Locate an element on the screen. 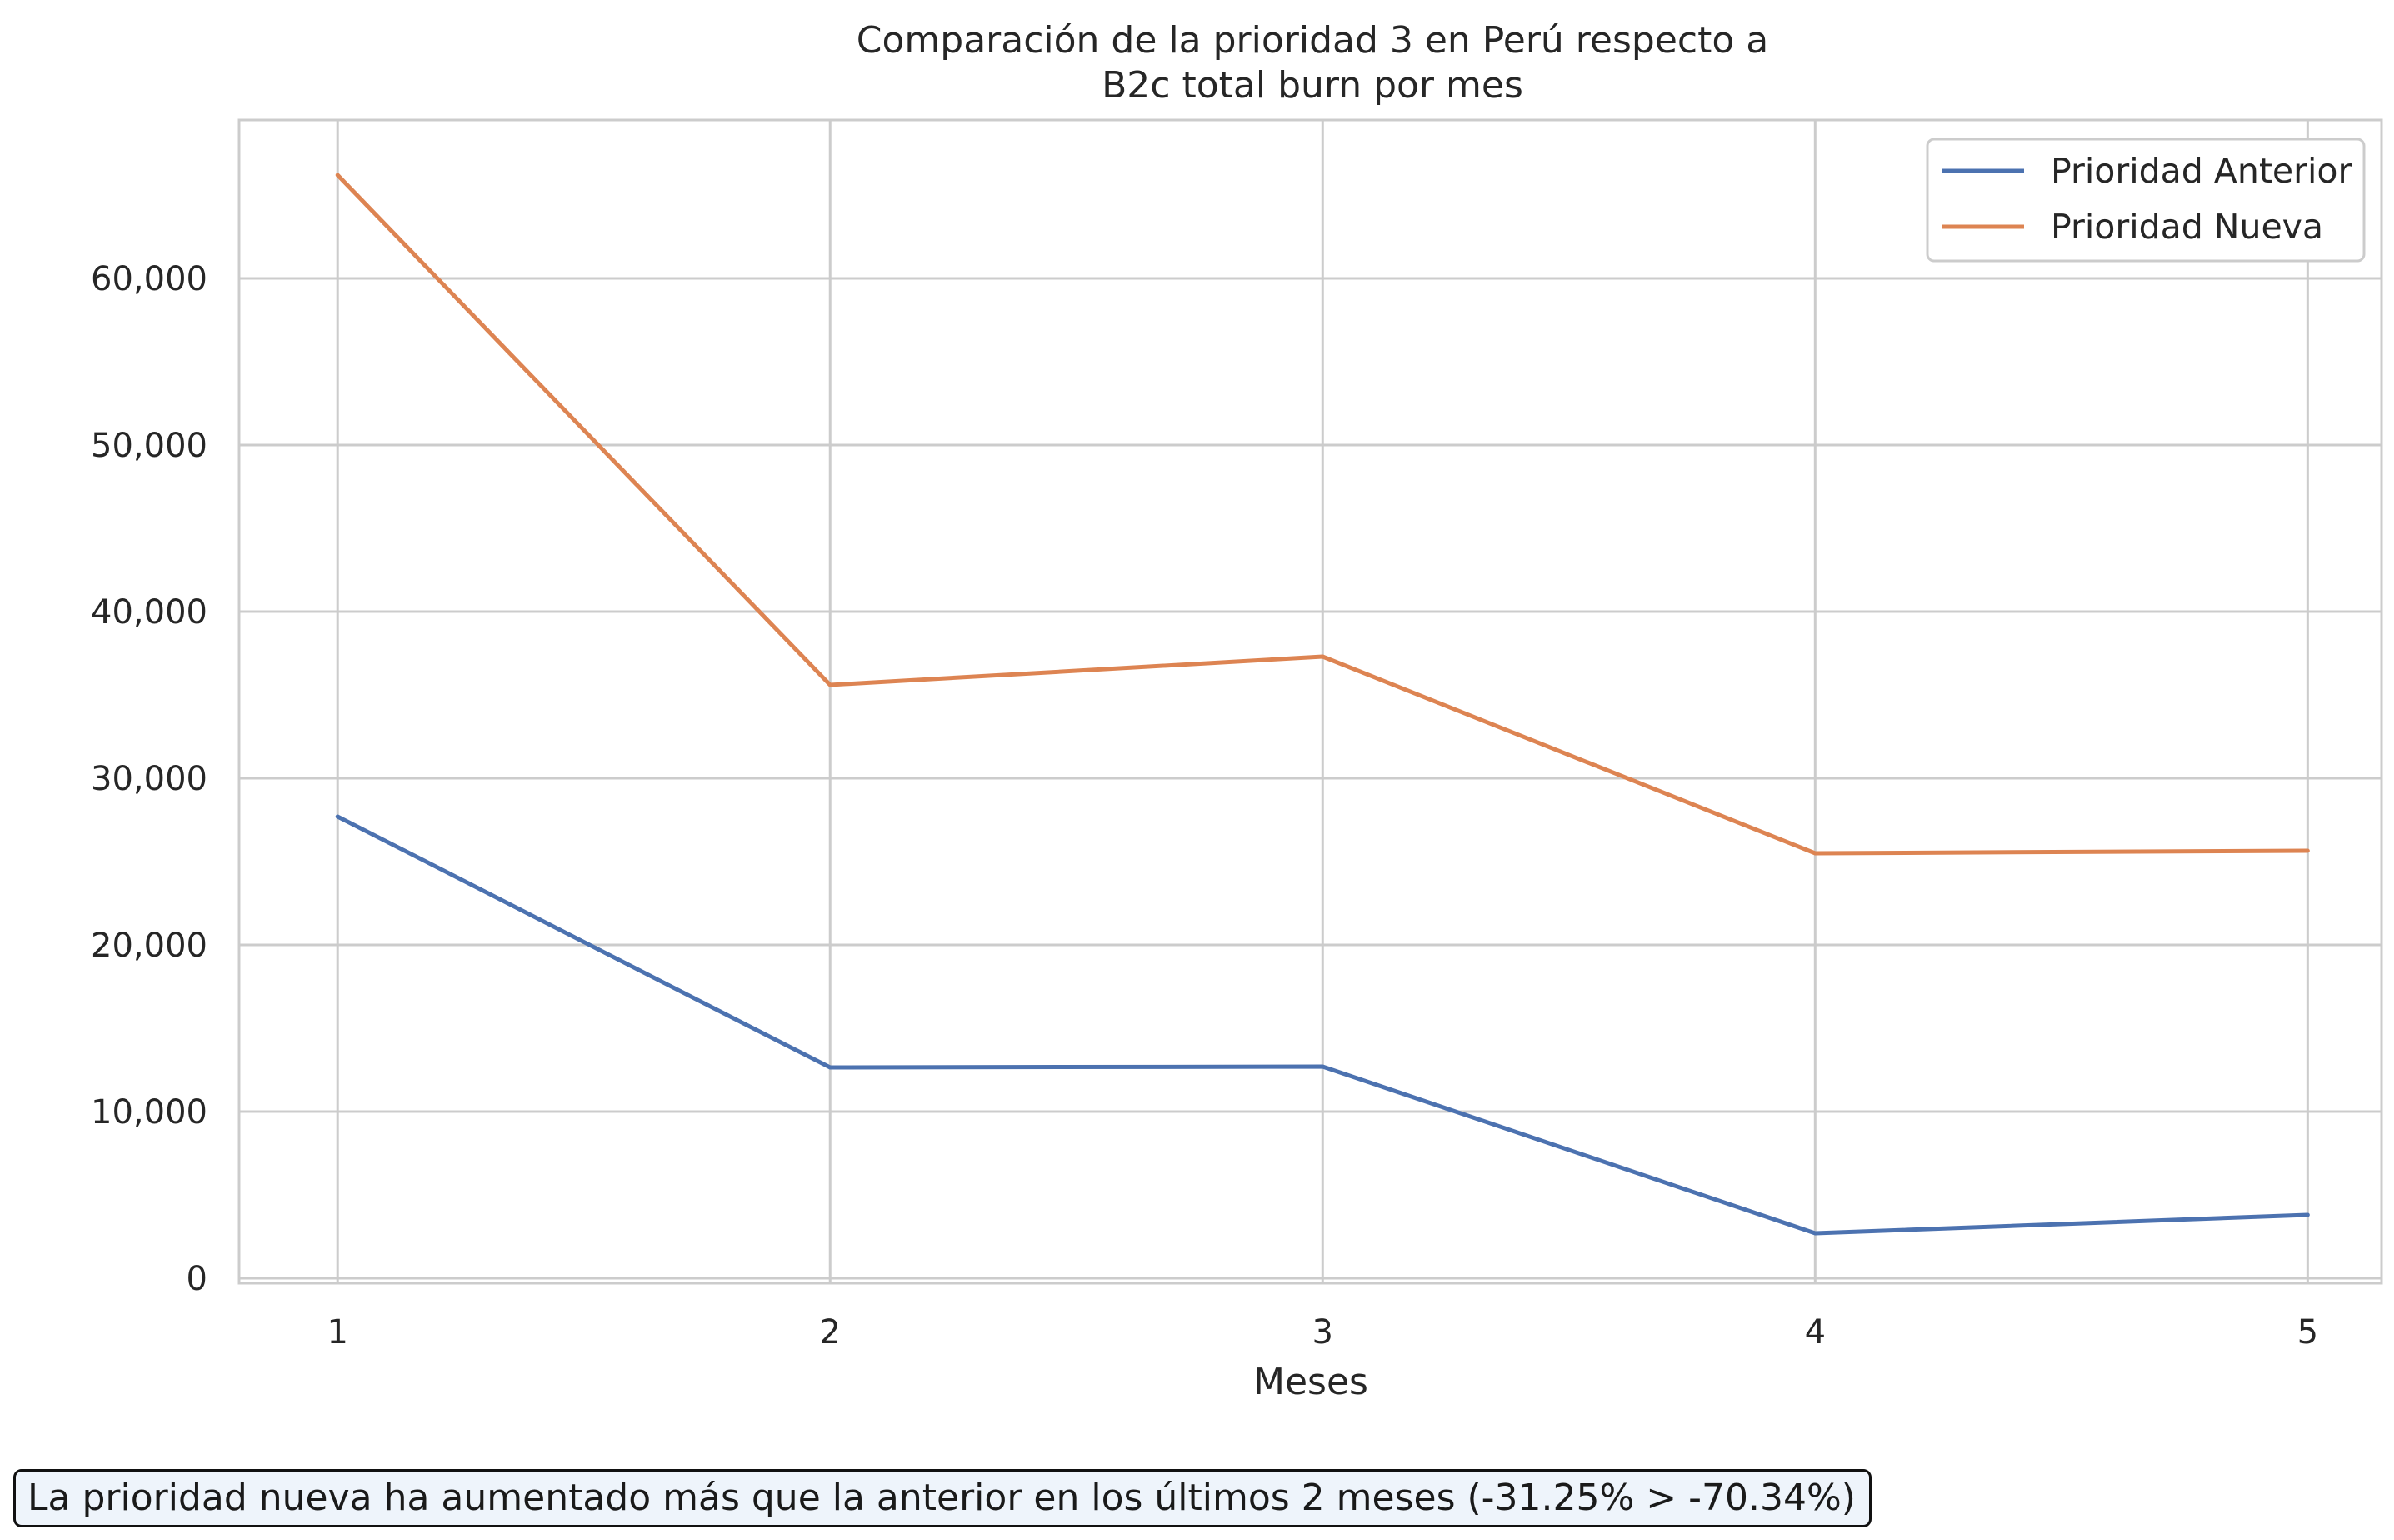 This screenshot has height=1540, width=2394. legend-label-anterior: Prioridad Anterior is located at coordinates (2201, 171).